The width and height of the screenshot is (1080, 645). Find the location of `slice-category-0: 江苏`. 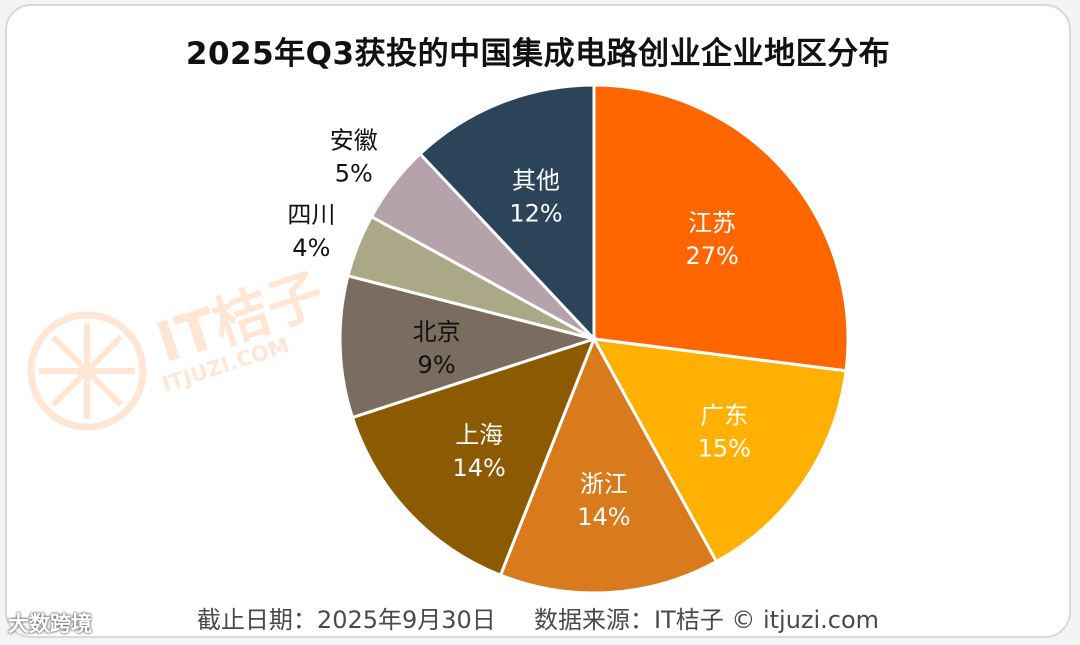

slice-category-0: 江苏 is located at coordinates (712, 223).